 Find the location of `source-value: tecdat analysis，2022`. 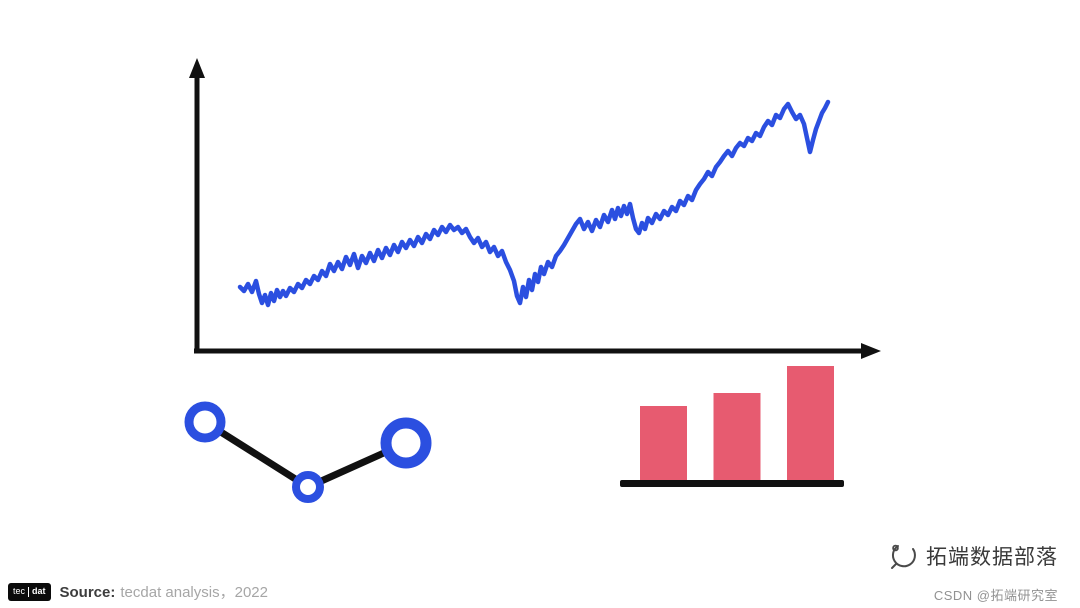

source-value: tecdat analysis，2022 is located at coordinates (194, 592).